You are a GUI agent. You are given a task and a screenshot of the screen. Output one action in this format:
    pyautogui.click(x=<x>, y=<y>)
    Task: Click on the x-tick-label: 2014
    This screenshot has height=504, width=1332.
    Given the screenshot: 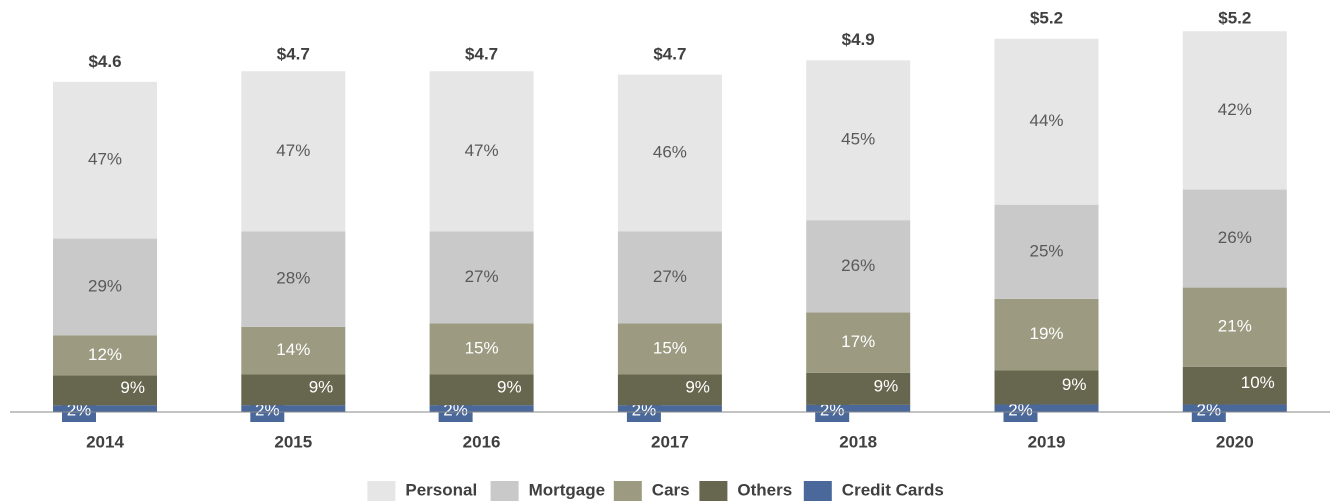 What is the action you would take?
    pyautogui.click(x=105, y=441)
    